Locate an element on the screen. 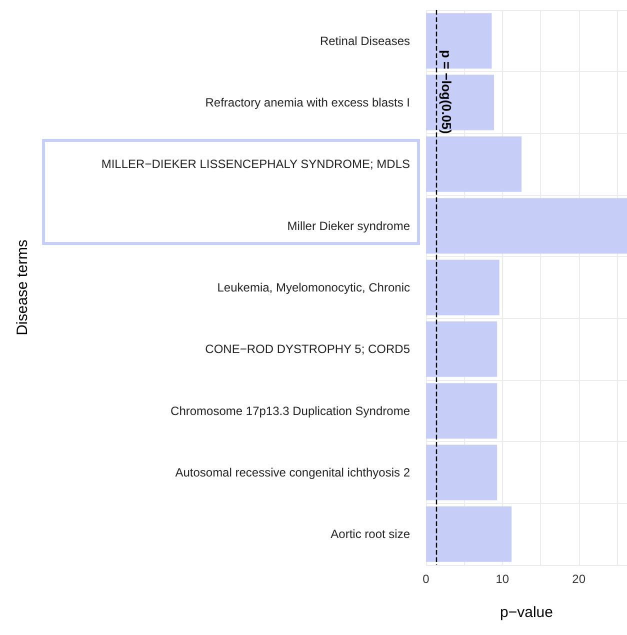  ref-line-label: p = −log(0.05) is located at coordinates (446, 92).